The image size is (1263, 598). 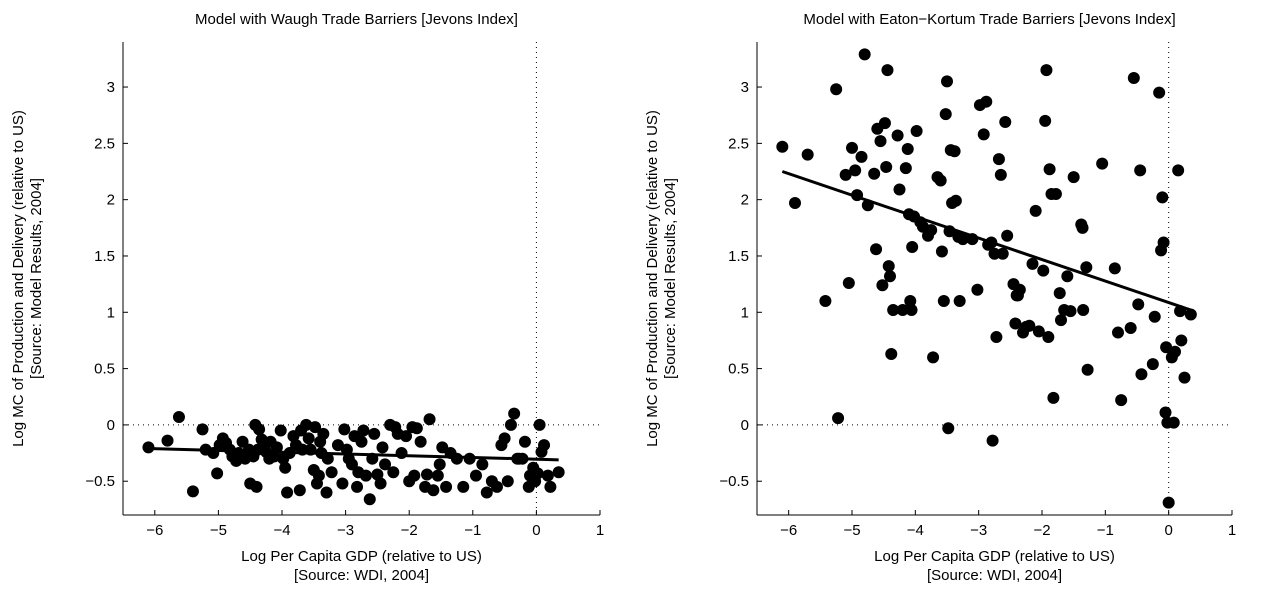 I want to click on x-tick-label: −5, so click(x=218, y=530).